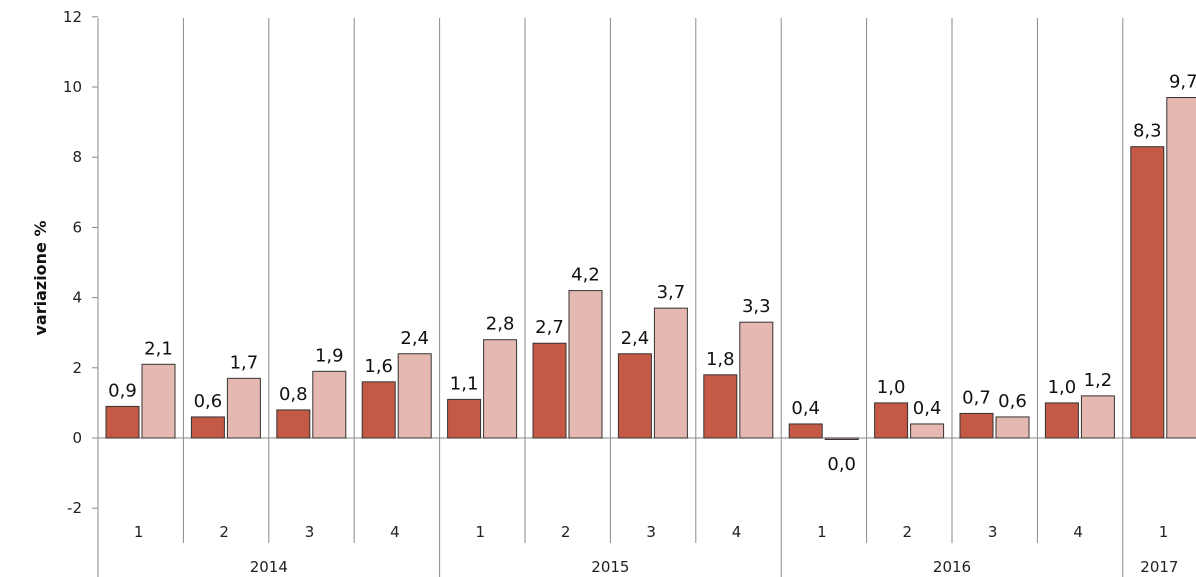 This screenshot has width=1196, height=577. What do you see at coordinates (1098, 380) in the screenshot?
I see `data-label: 1,2` at bounding box center [1098, 380].